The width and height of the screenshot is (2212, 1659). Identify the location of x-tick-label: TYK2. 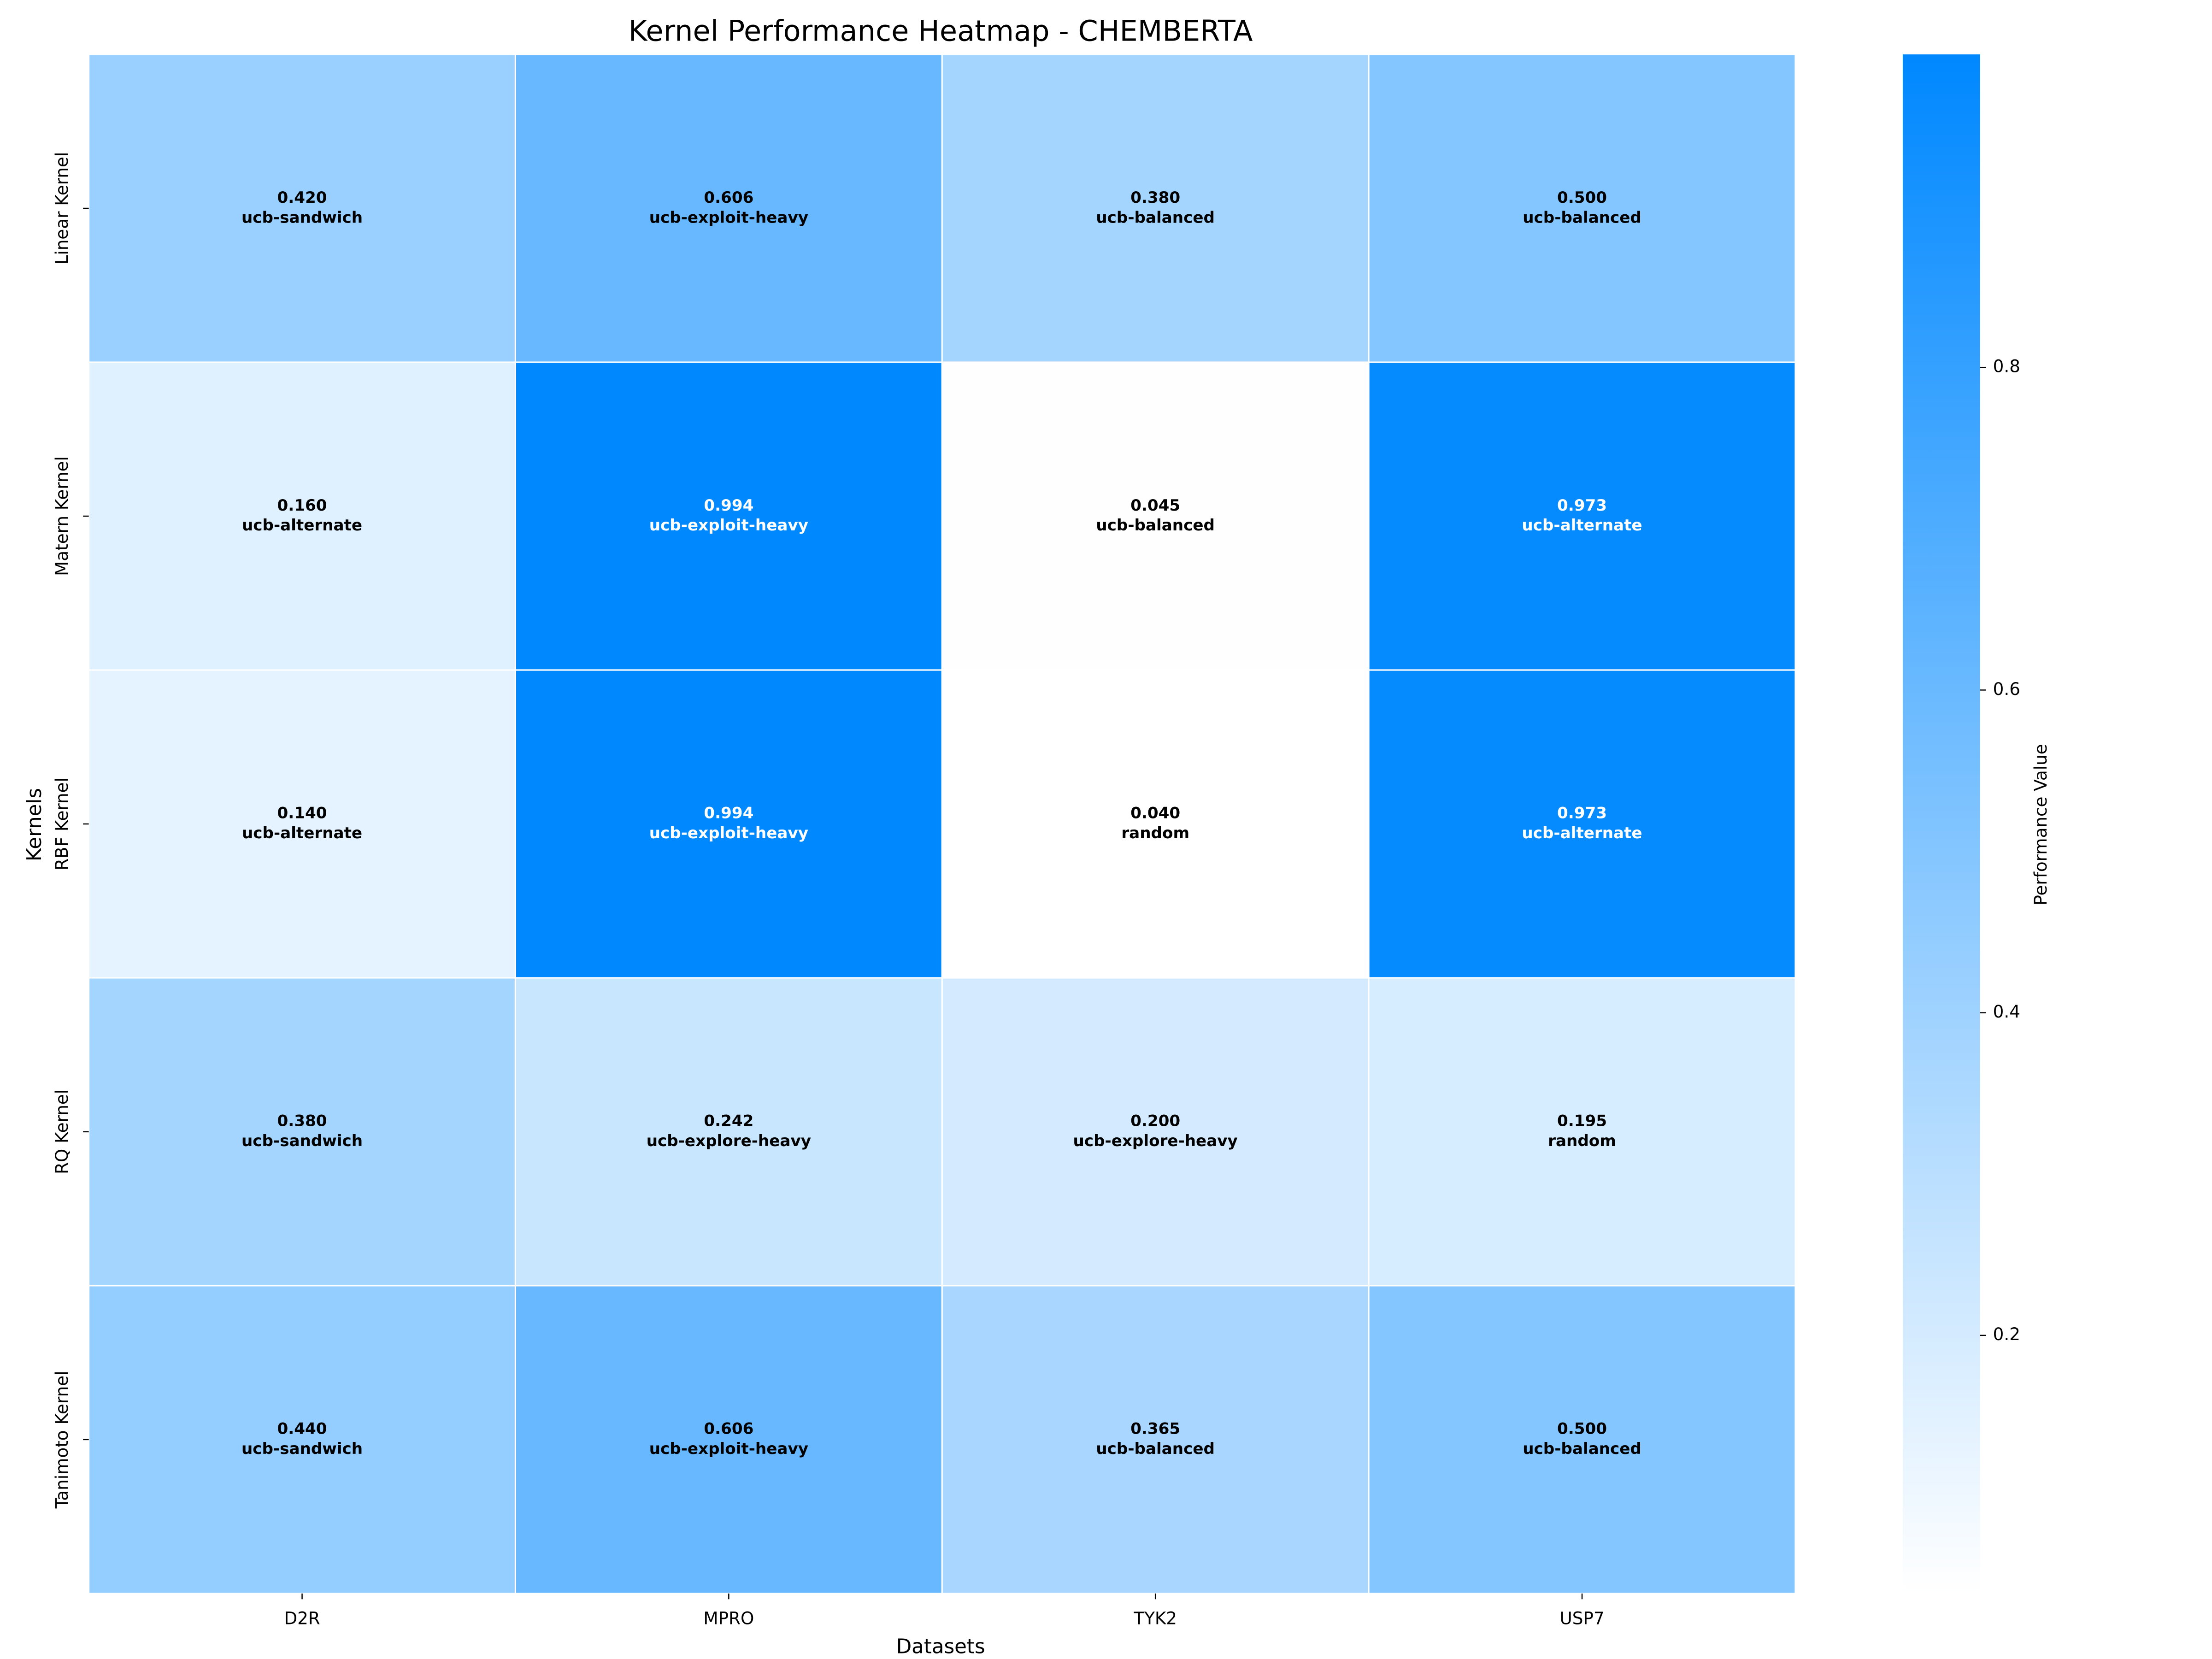
(1155, 1618).